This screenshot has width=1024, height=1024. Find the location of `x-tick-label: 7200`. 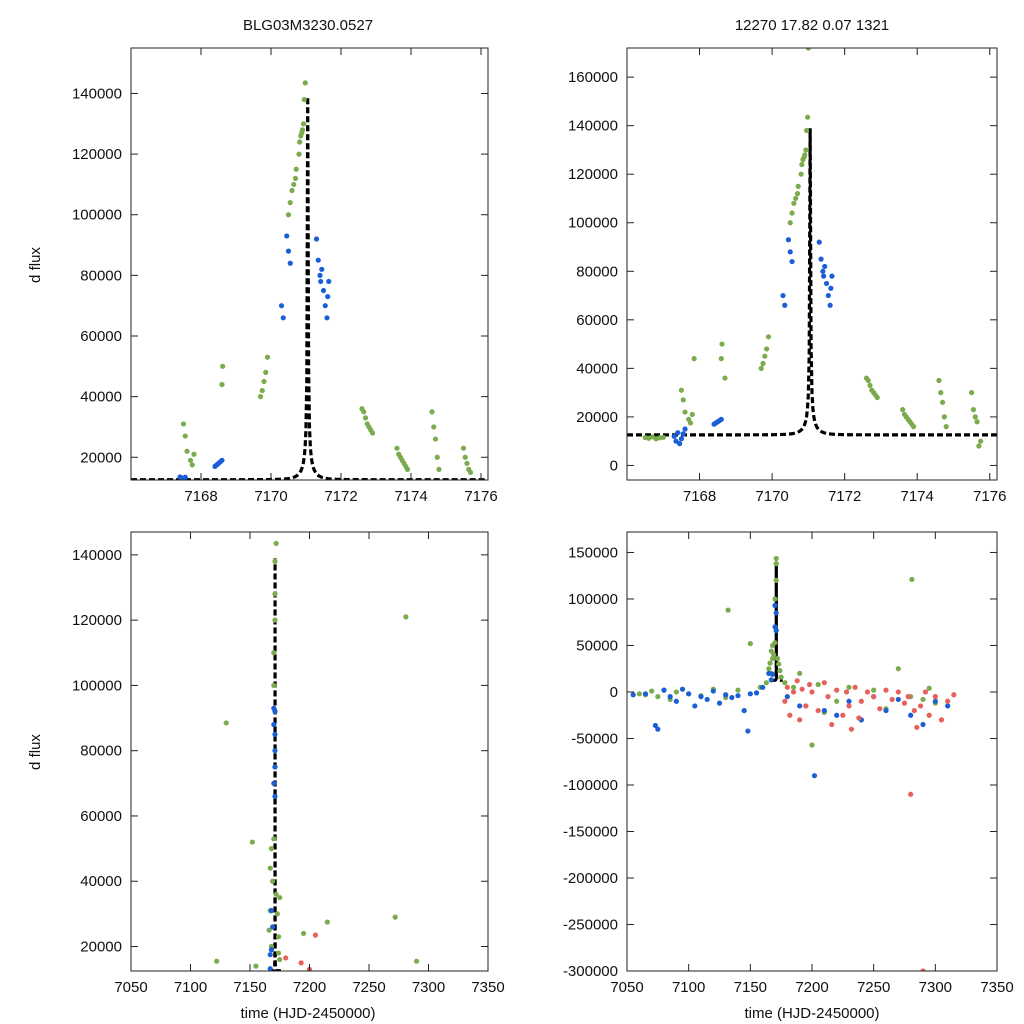

x-tick-label: 7200 is located at coordinates (811, 987).